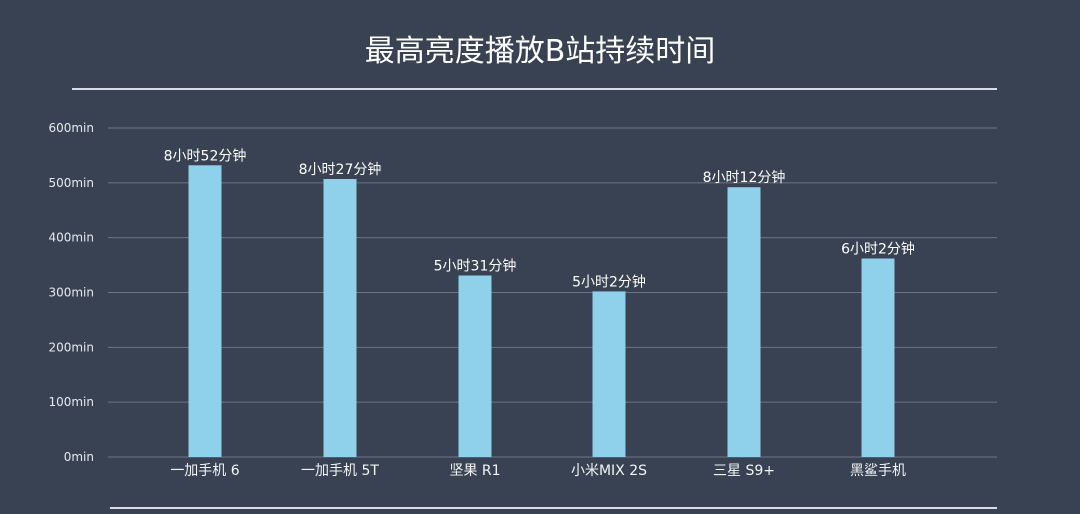 The width and height of the screenshot is (1080, 514). Describe the element at coordinates (340, 169) in the screenshot. I see `data-label-1: 8小时27分钟` at that location.